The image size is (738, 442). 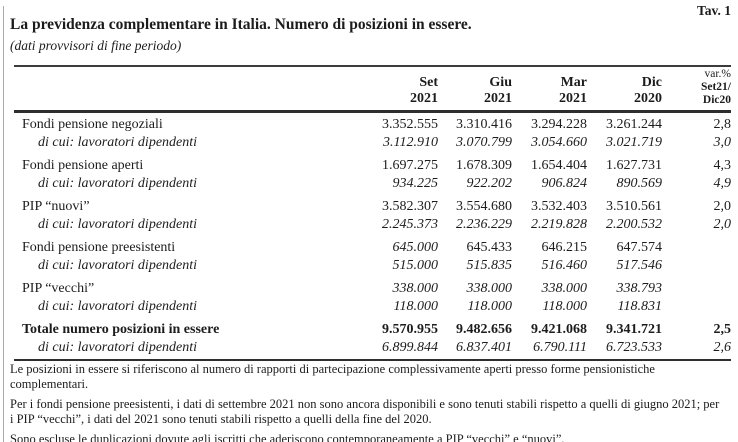 I want to click on cell-mar-2021: 118.000, so click(x=564, y=306).